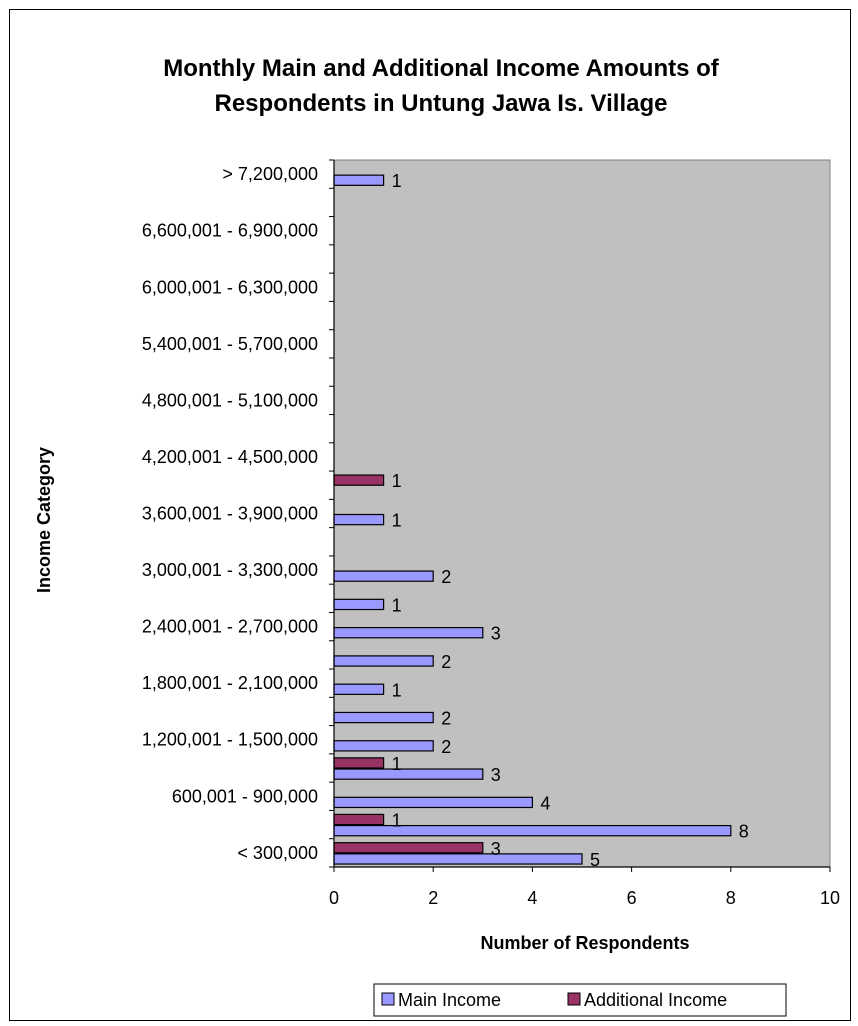 The image size is (858, 1026). What do you see at coordinates (230, 570) in the screenshot?
I see `category-label-10: 3,000,001 - 3,300,000` at bounding box center [230, 570].